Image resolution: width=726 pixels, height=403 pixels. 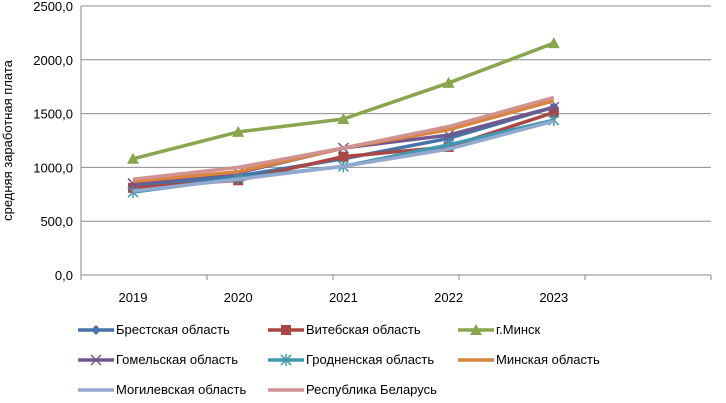 I want to click on legend-item: Гродненская область, so click(x=351, y=359).